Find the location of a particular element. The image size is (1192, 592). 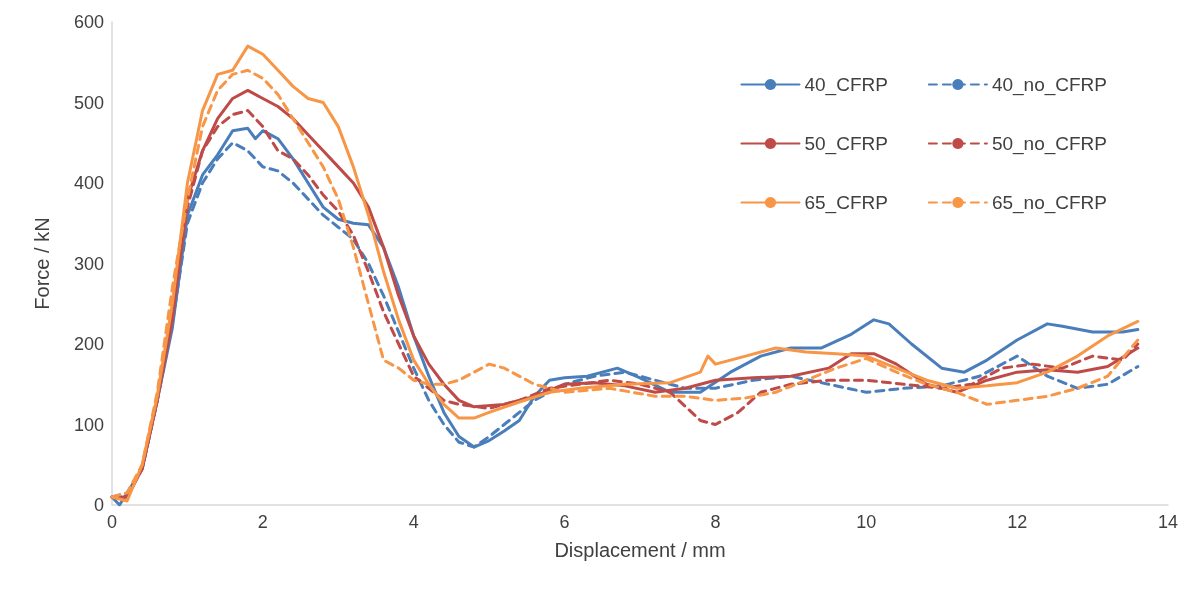

legend-label: 50_no_CFRP is located at coordinates (1049, 144).